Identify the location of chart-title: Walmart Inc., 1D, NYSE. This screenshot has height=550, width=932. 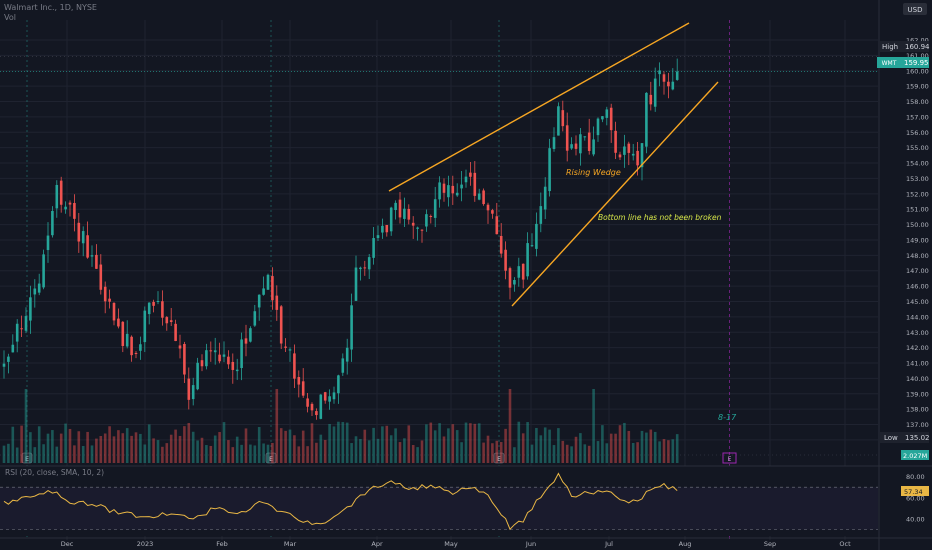
(50, 7).